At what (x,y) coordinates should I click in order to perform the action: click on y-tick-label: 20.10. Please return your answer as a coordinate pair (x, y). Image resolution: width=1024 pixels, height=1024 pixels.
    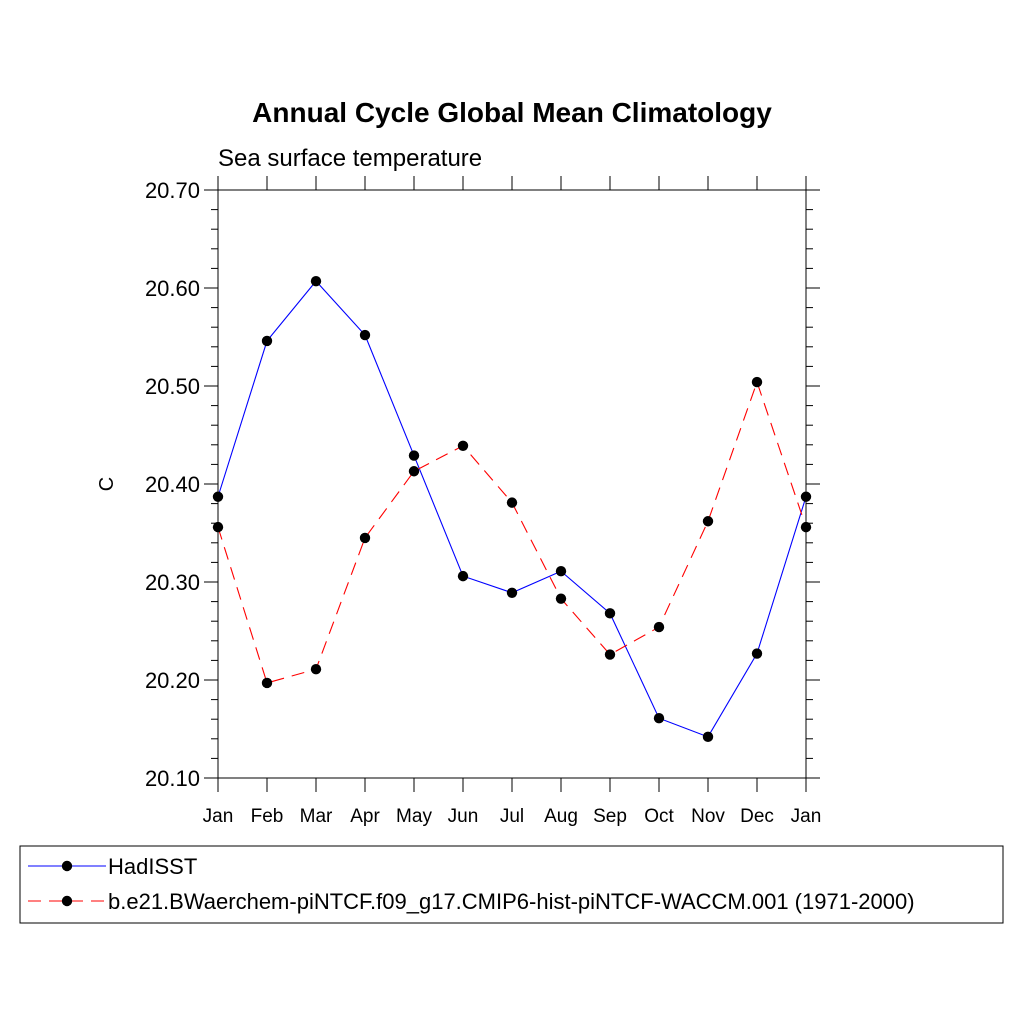
    Looking at the image, I should click on (172, 778).